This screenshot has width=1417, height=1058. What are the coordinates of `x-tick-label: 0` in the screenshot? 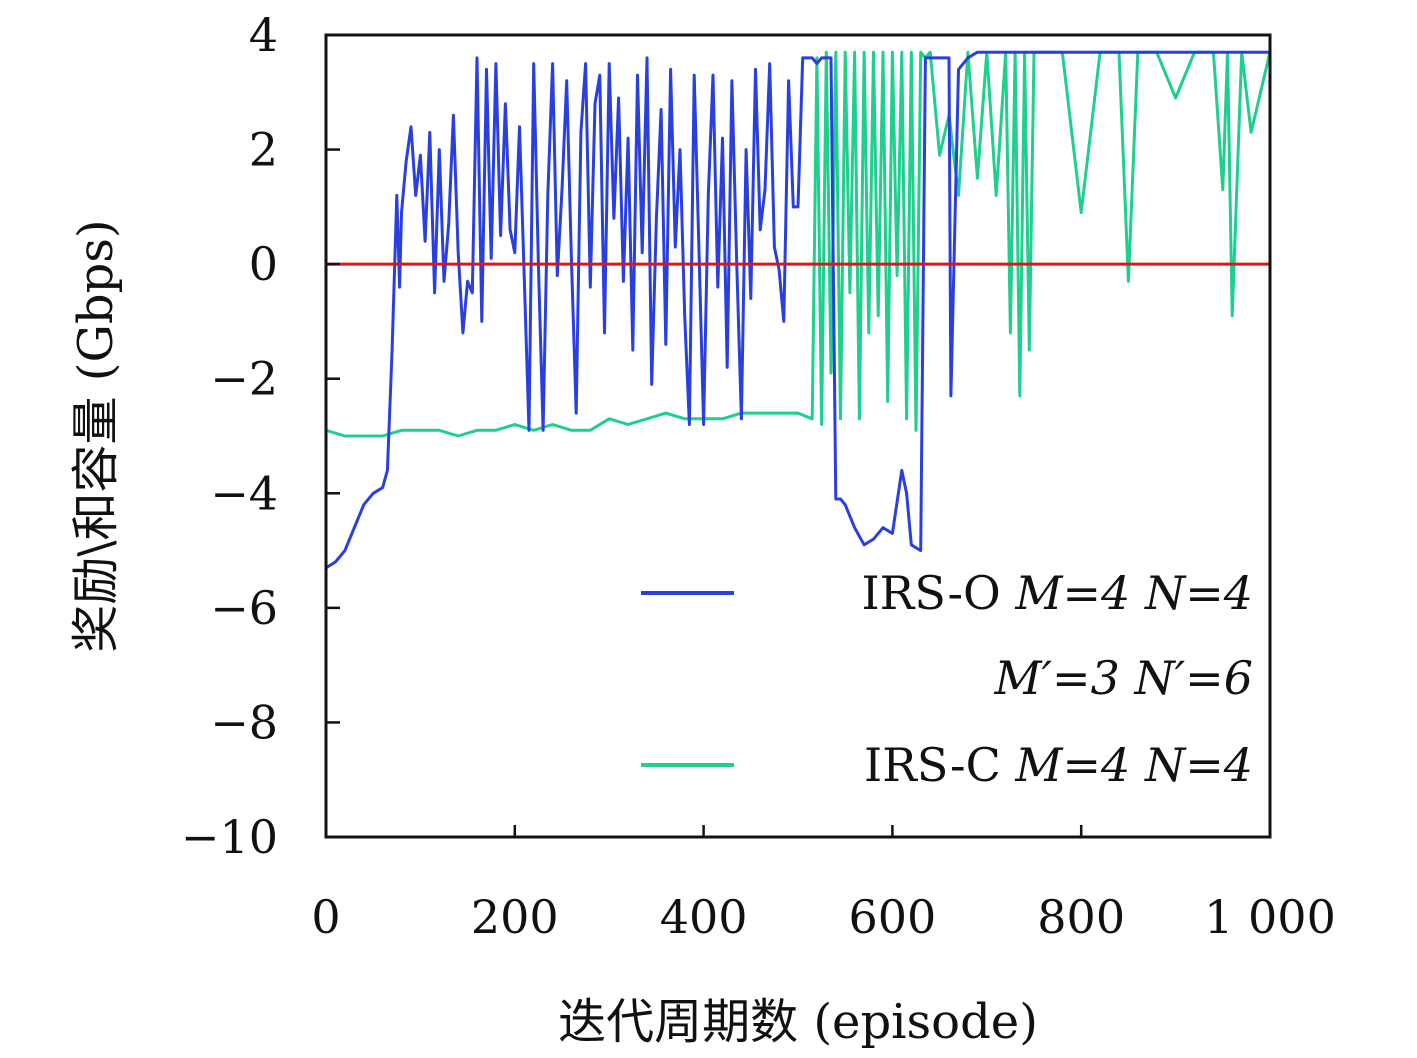 It's located at (325, 917).